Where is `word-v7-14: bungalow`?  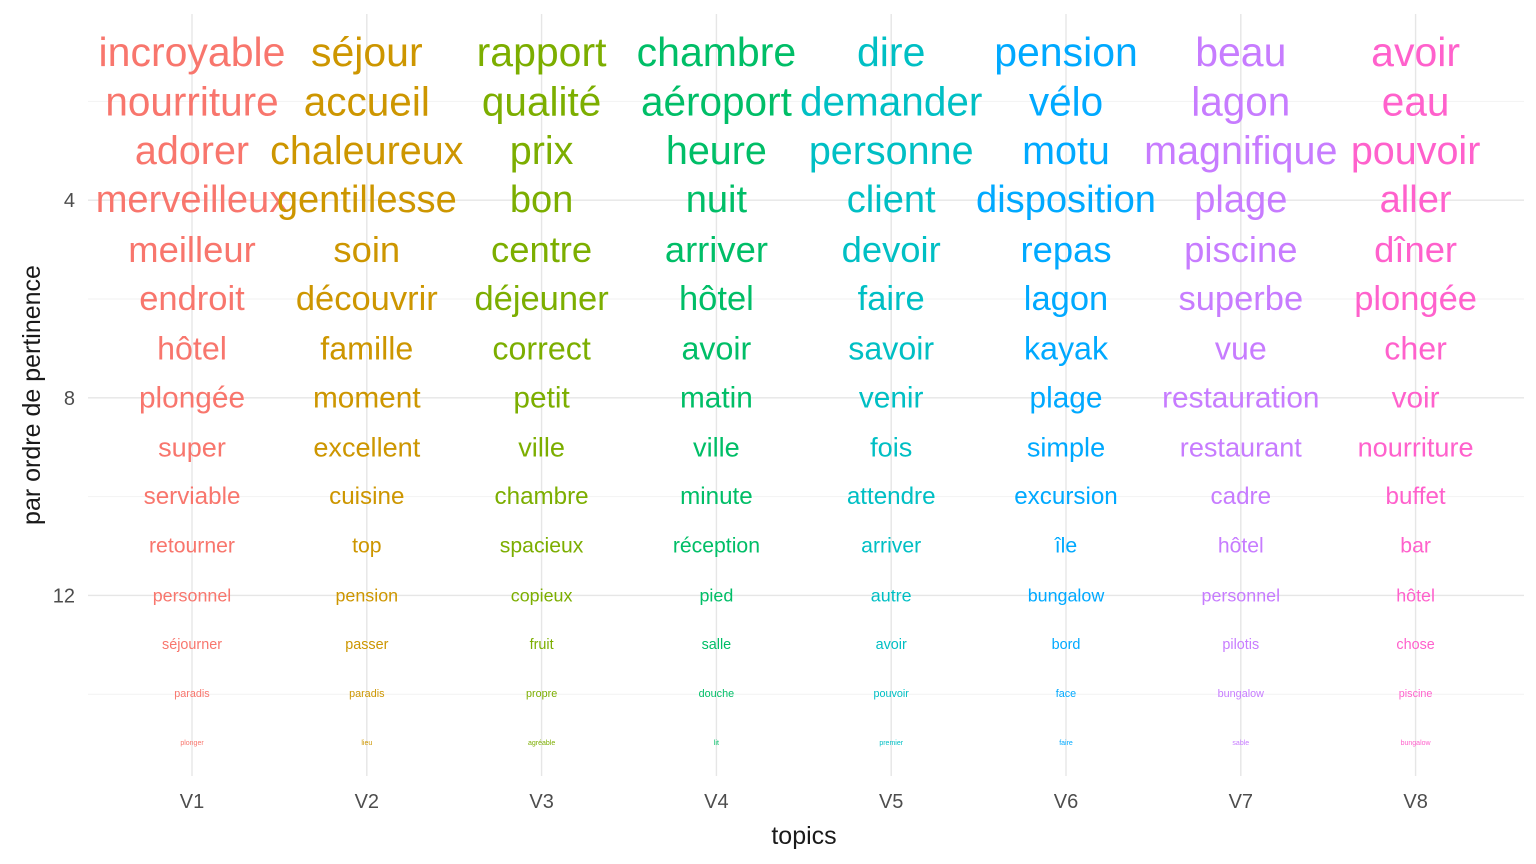
word-v7-14: bungalow is located at coordinates (1241, 694).